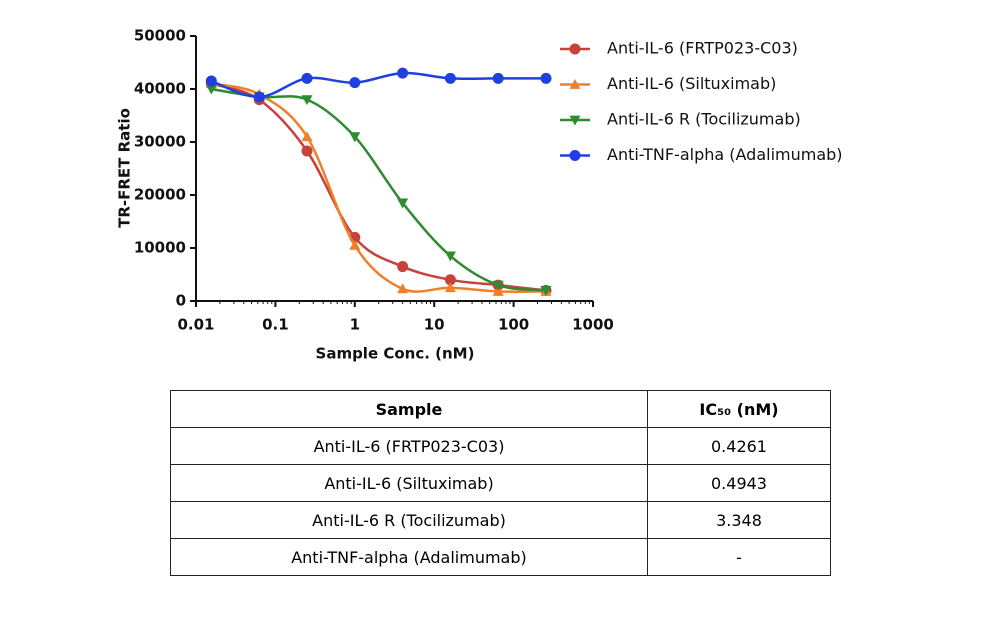 This screenshot has height=626, width=1000. I want to click on y-axis-label: TR-FRET Ratio, so click(125, 168).